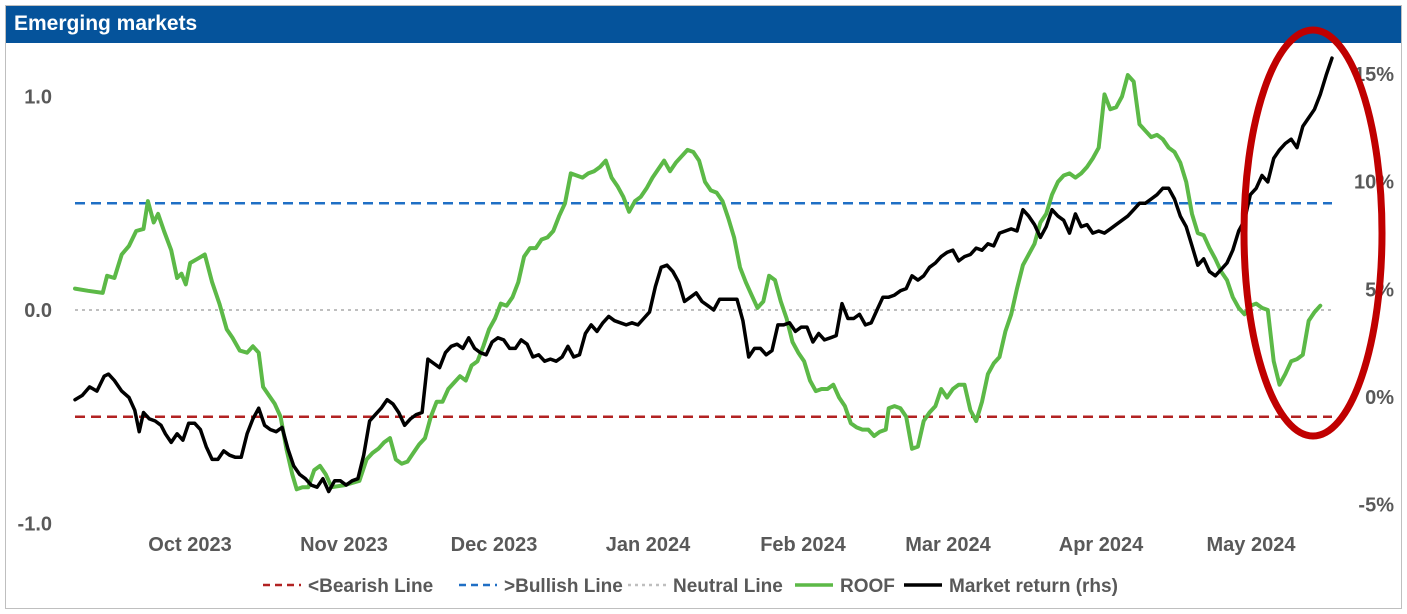  I want to click on x-tick-label: Mar 2024, so click(948, 545).